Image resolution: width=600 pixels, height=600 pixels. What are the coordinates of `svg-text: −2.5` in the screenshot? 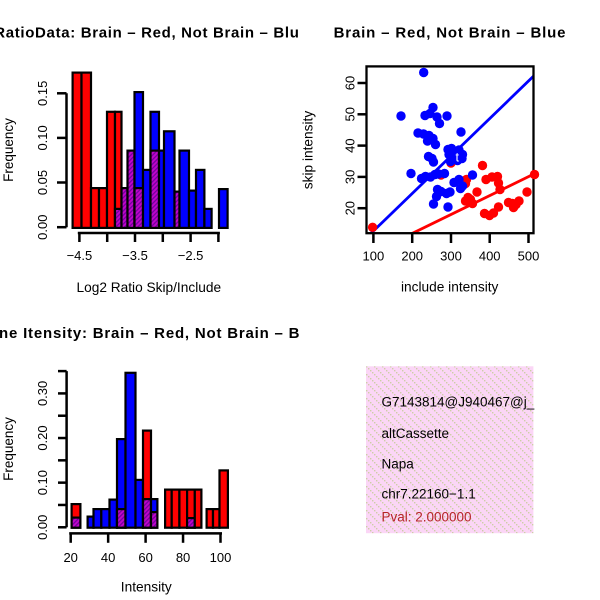 It's located at (191, 255).